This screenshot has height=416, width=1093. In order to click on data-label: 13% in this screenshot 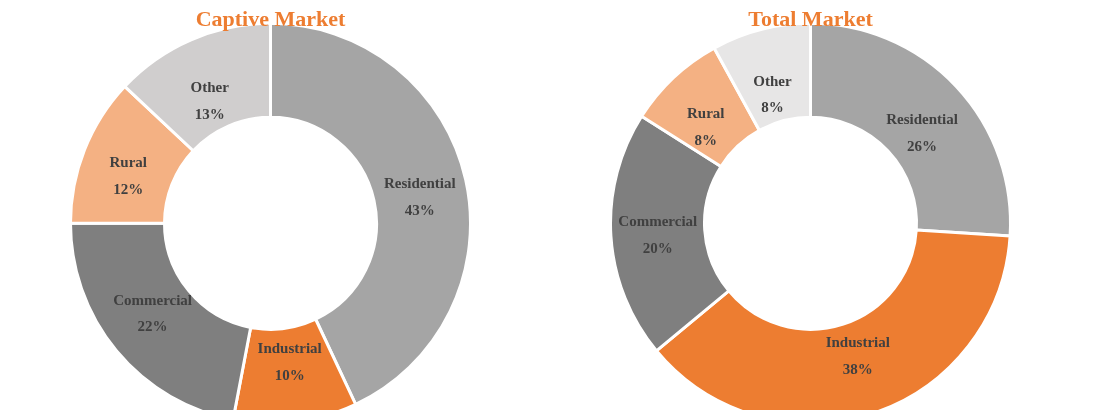, I will do `click(209, 114)`.